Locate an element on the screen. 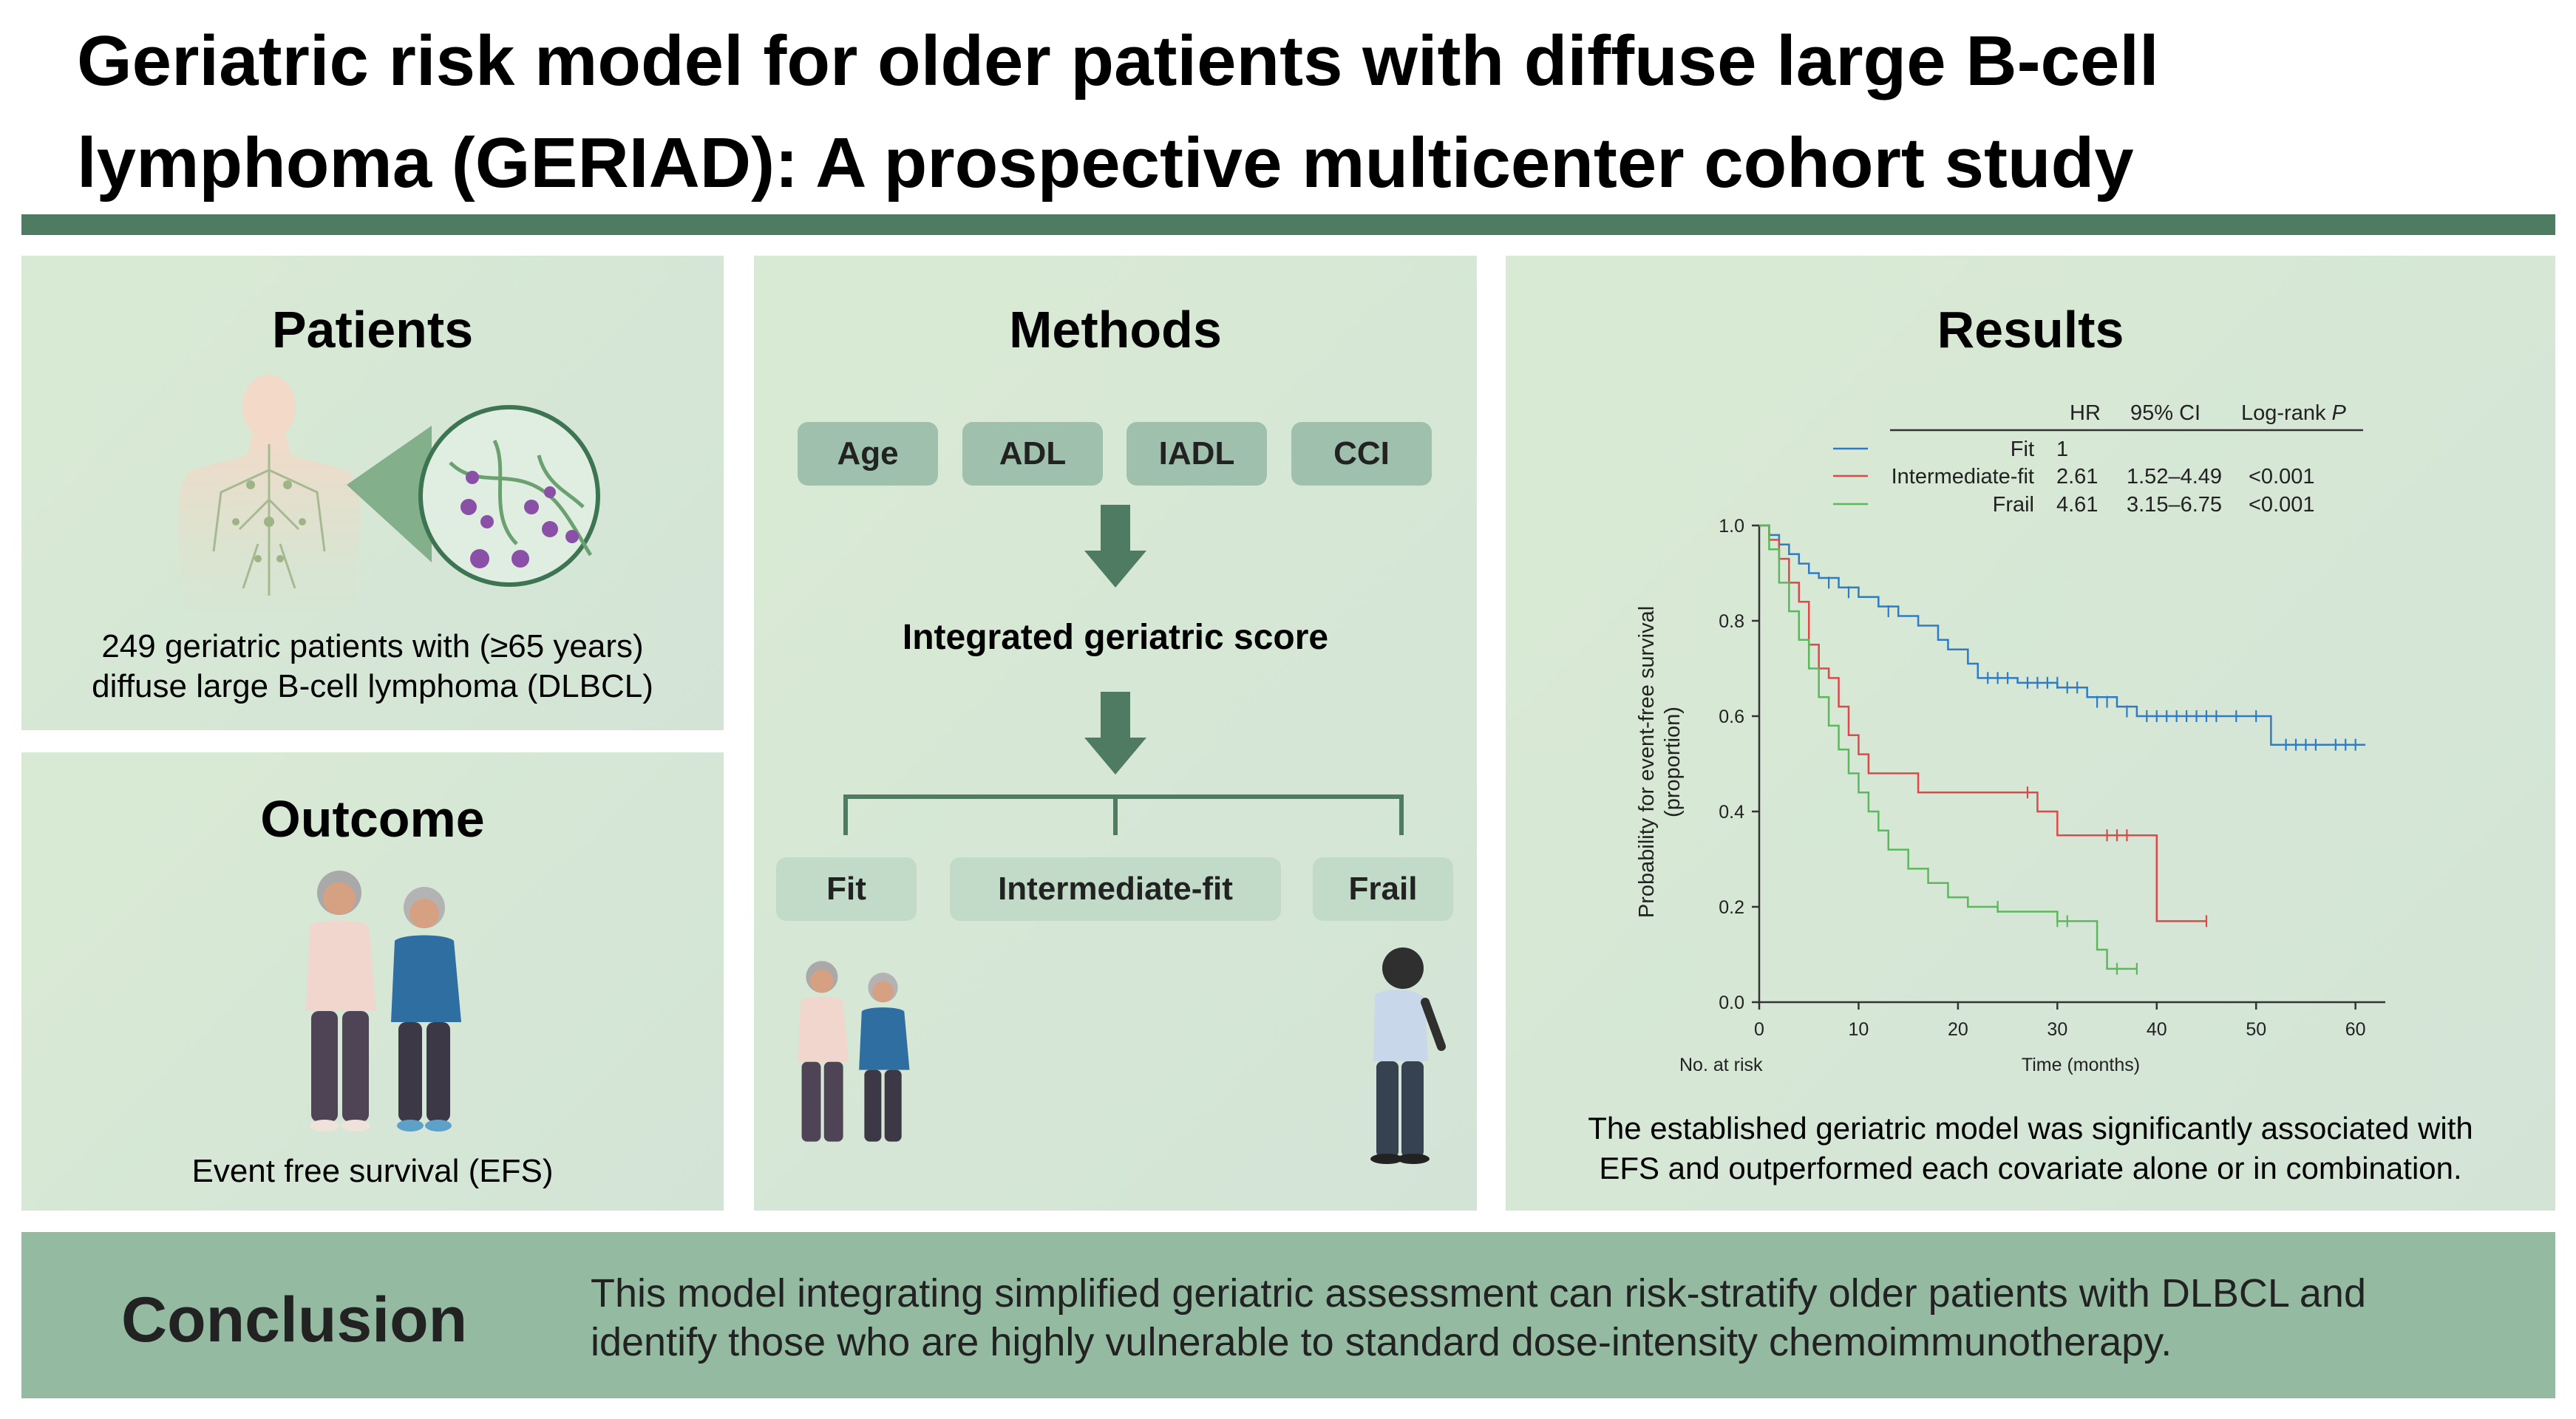 The width and height of the screenshot is (2576, 1419). results-heading: Results is located at coordinates (2030, 329).